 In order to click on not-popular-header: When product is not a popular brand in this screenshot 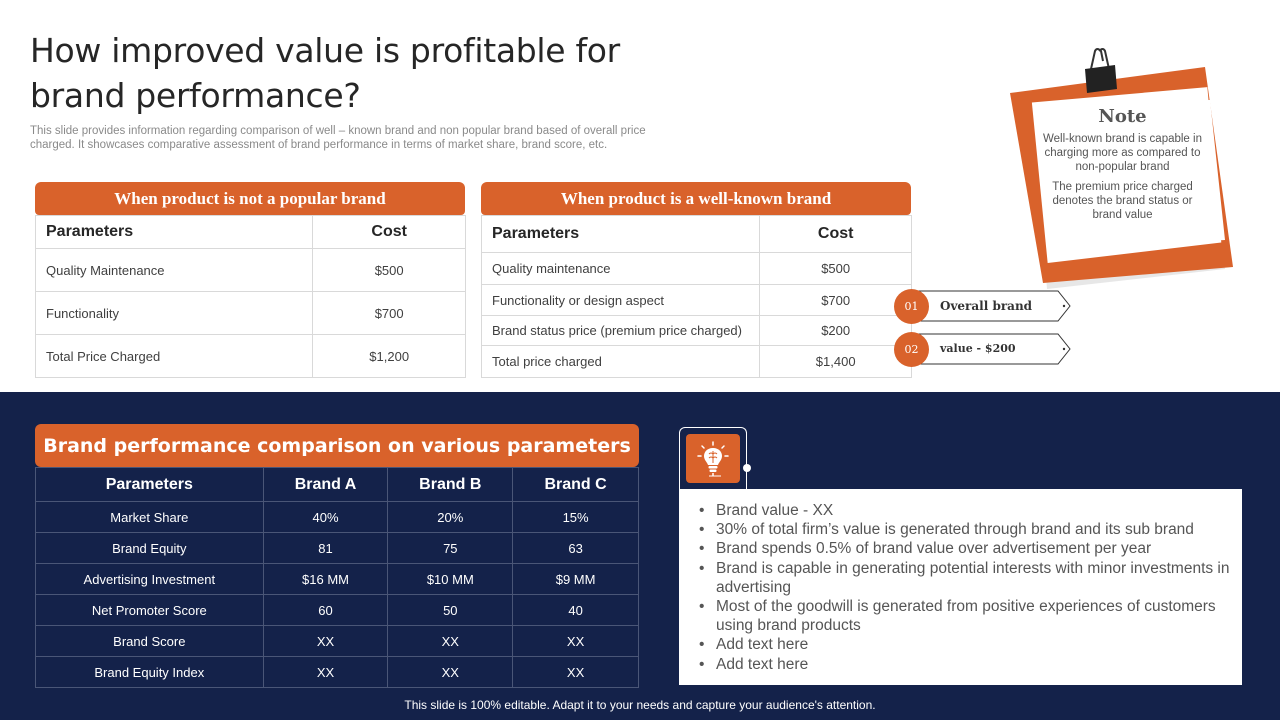, I will do `click(250, 198)`.